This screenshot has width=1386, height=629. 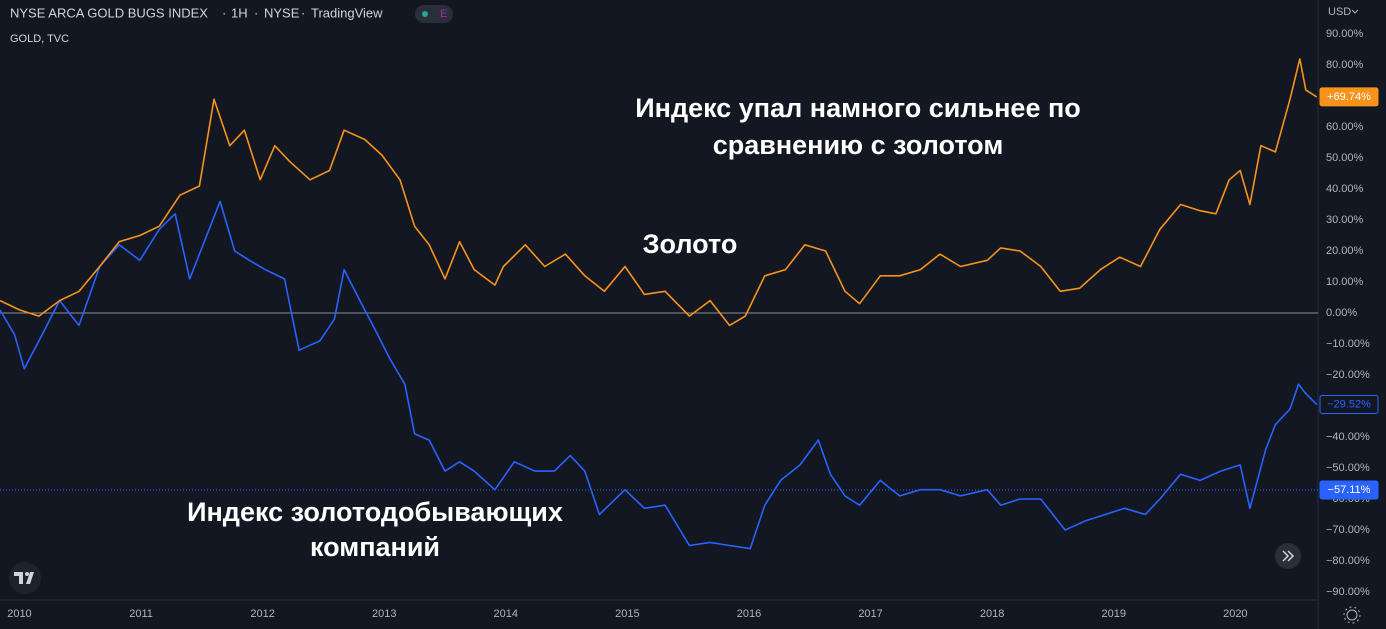 What do you see at coordinates (1345, 34) in the screenshot?
I see `y-tick-label: 90.00%` at bounding box center [1345, 34].